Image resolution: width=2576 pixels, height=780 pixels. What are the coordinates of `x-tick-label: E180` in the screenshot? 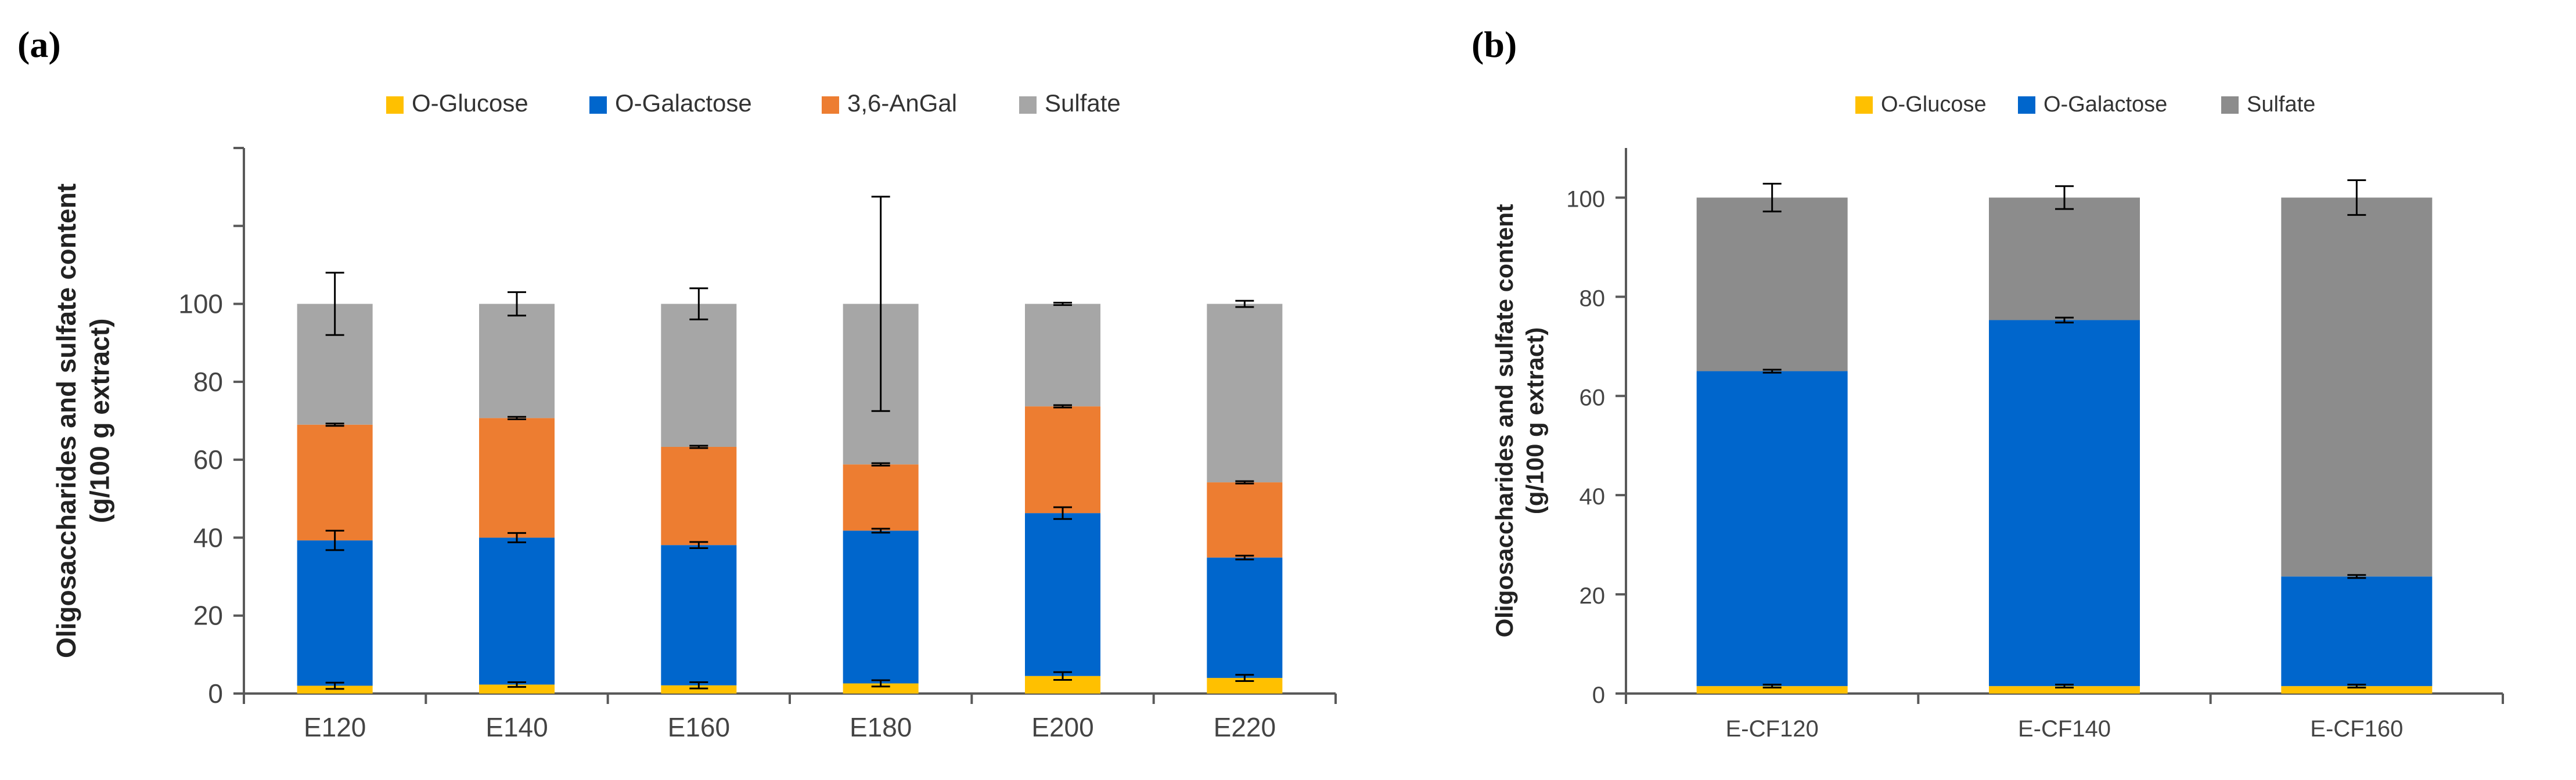 It's located at (881, 727).